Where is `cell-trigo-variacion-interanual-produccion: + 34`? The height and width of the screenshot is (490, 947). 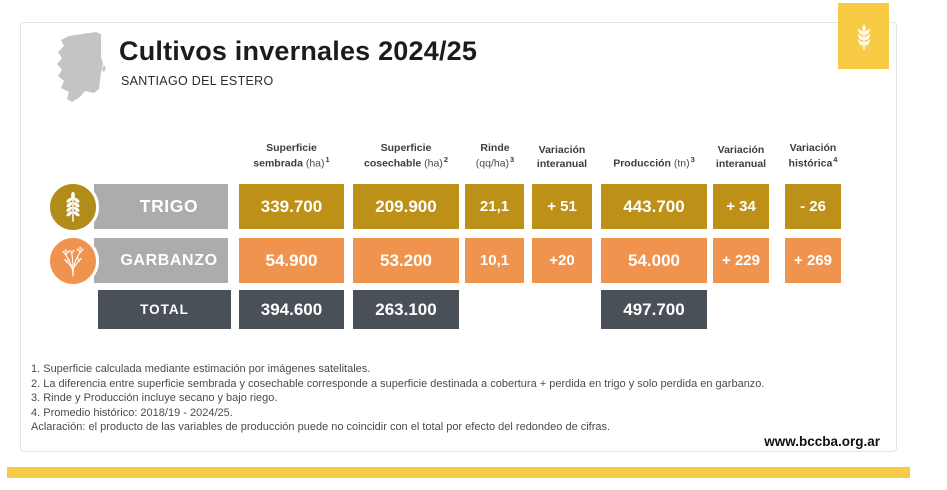 cell-trigo-variacion-interanual-produccion: + 34 is located at coordinates (741, 206).